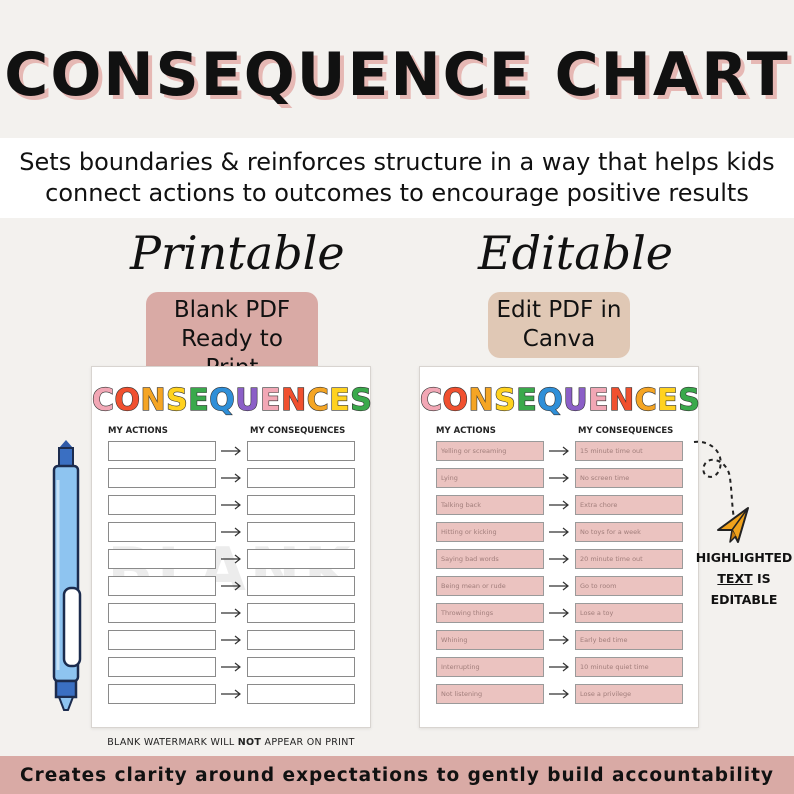 The width and height of the screenshot is (794, 794). Describe the element at coordinates (629, 478) in the screenshot. I see `consequence-field: No screen time` at that location.